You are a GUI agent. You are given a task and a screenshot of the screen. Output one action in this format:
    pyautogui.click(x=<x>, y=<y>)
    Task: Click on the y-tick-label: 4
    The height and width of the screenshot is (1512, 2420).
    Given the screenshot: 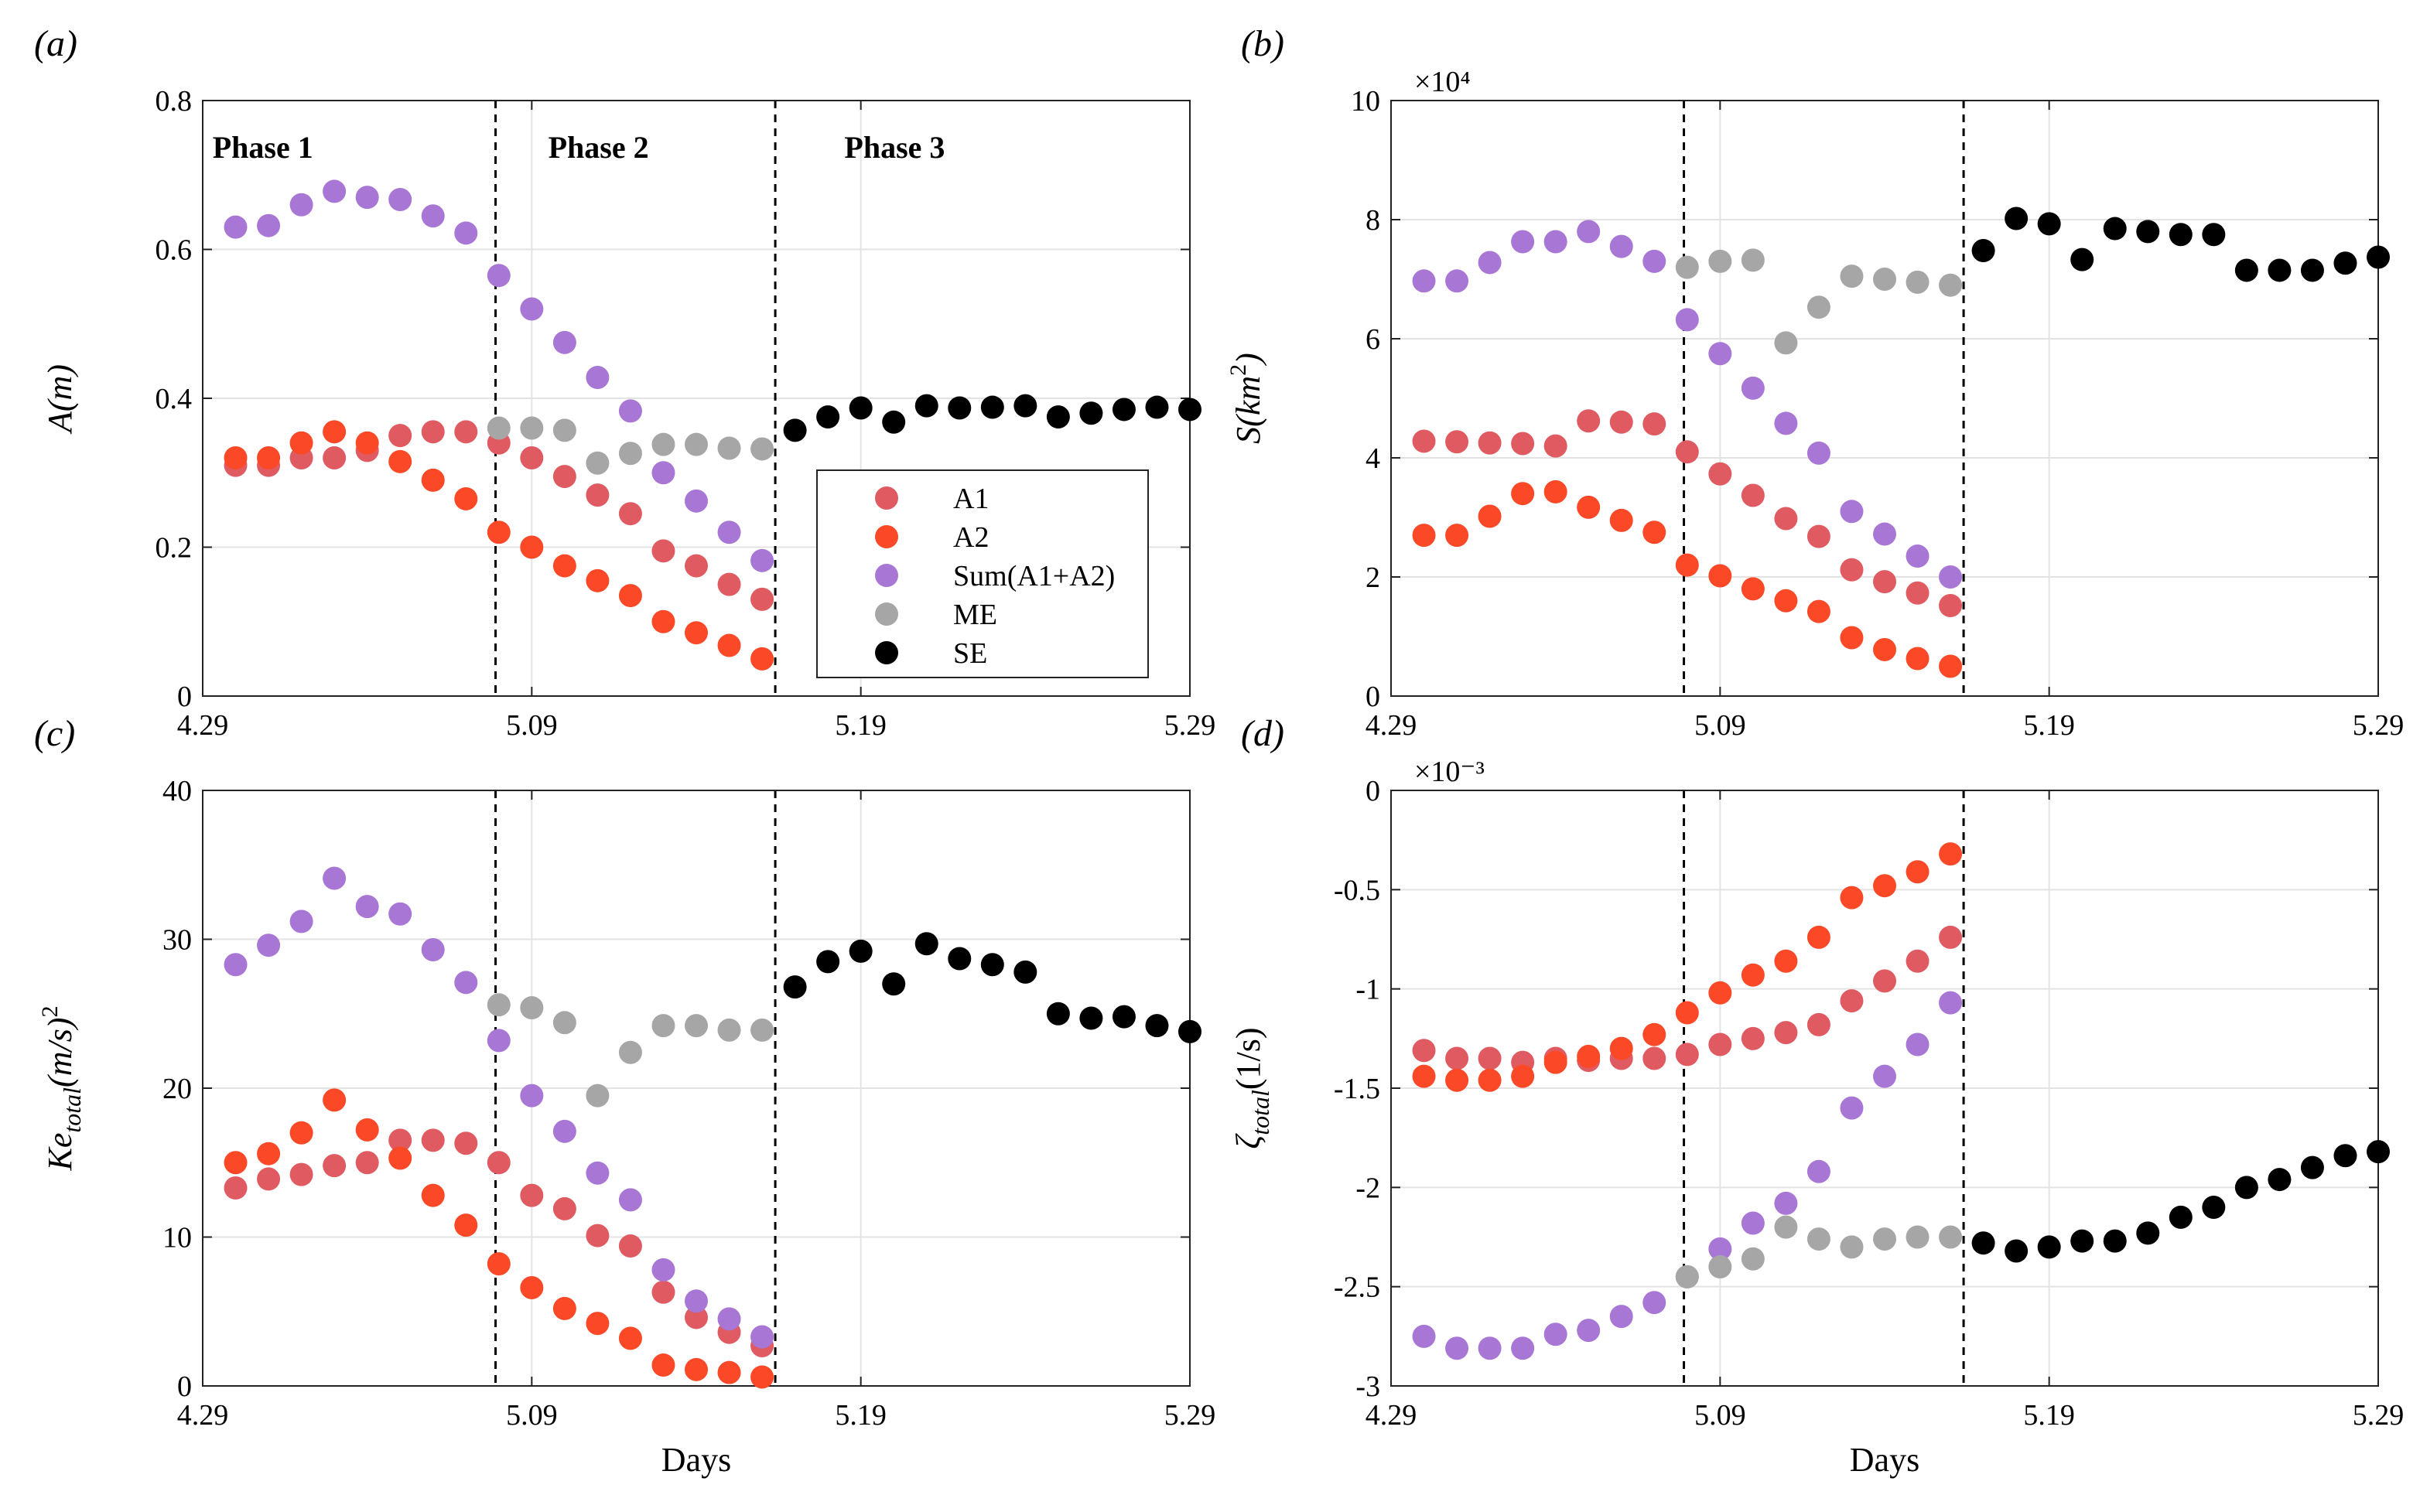 What is the action you would take?
    pyautogui.click(x=1373, y=458)
    